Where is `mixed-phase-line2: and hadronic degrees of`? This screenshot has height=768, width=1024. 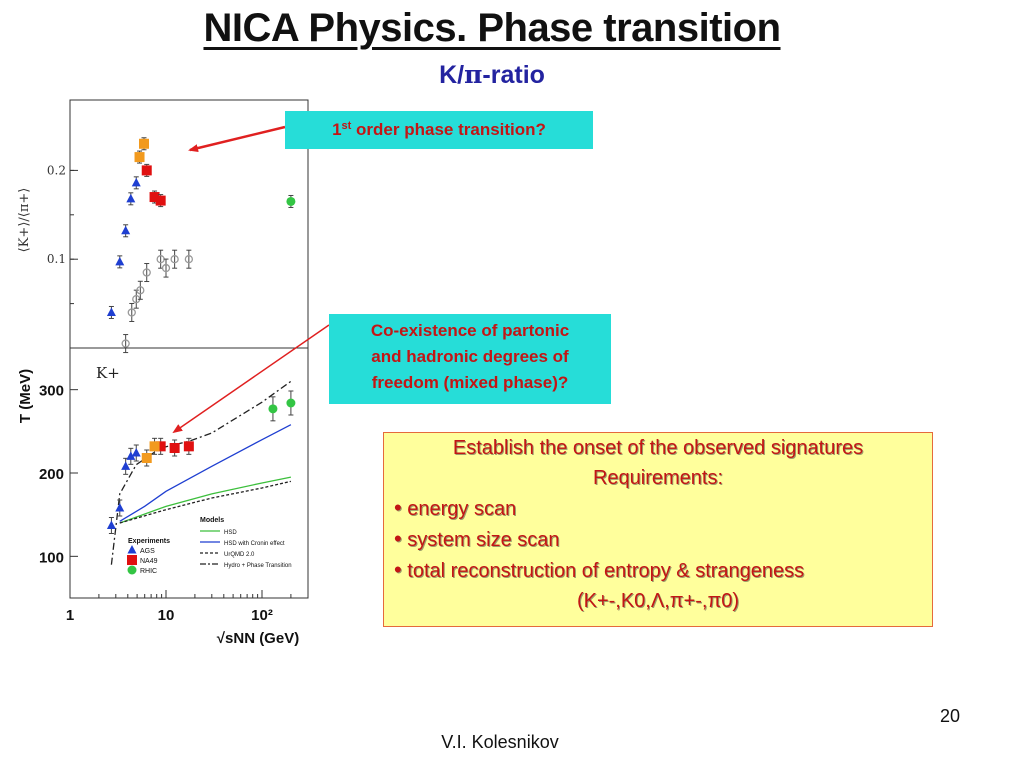 mixed-phase-line2: and hadronic degrees of is located at coordinates (470, 356).